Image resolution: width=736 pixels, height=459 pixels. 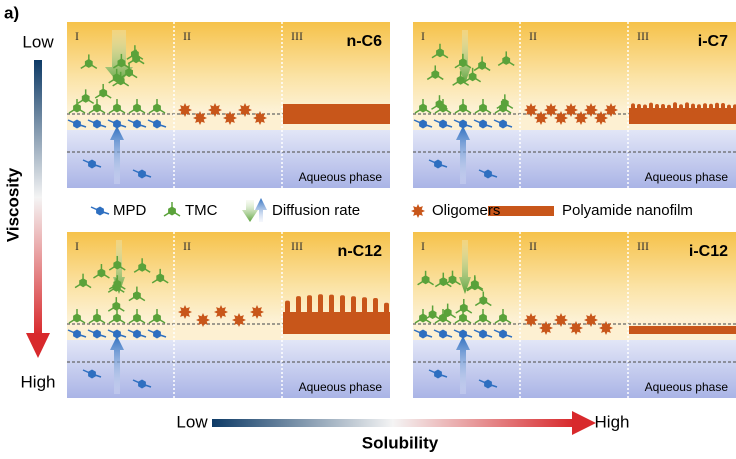 What do you see at coordinates (316, 210) in the screenshot?
I see `legend-label: Diffusion rate` at bounding box center [316, 210].